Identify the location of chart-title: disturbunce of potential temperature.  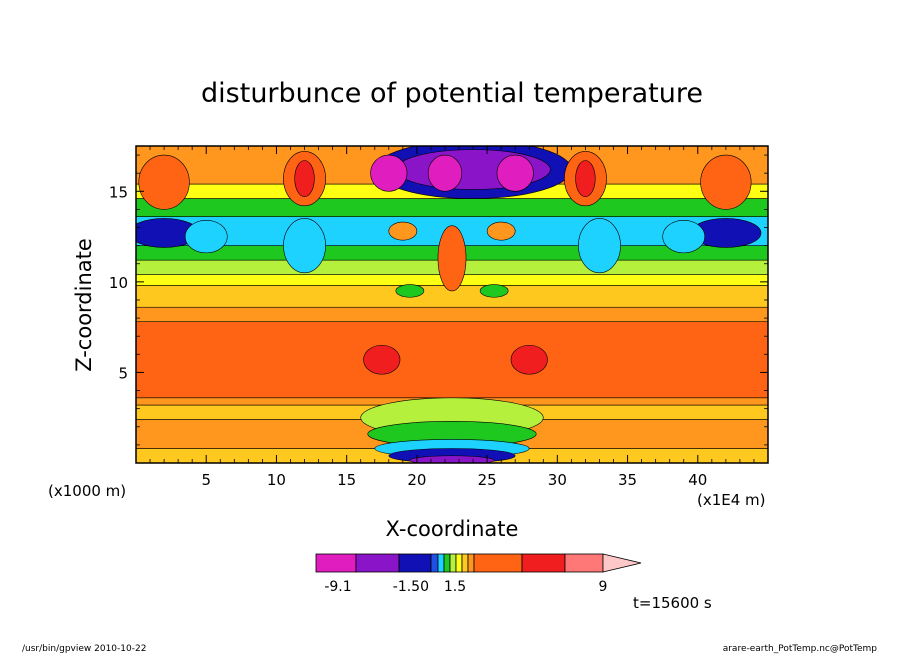
(452, 93).